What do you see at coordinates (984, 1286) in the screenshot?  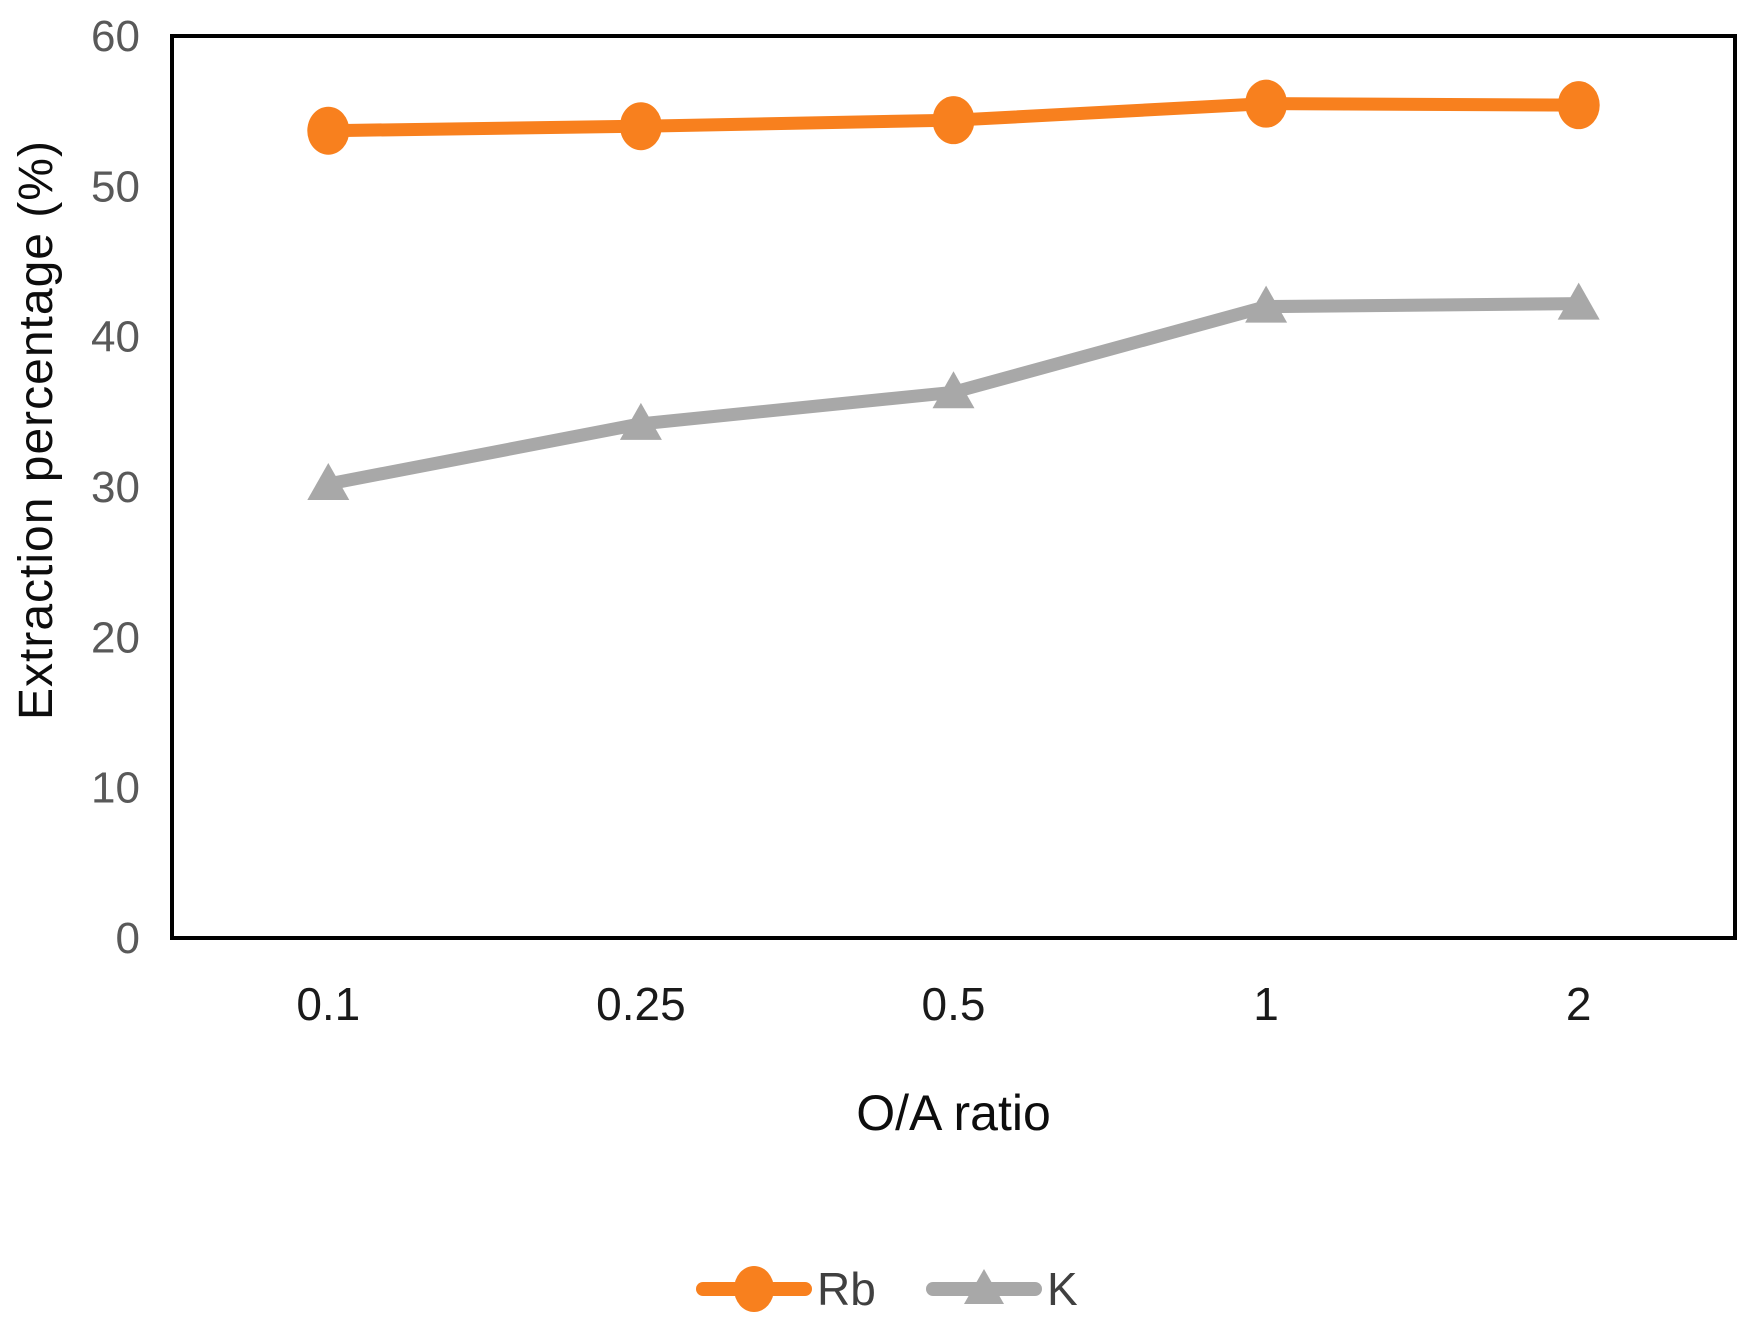 I see `legend-k-triangle-marker-icon` at bounding box center [984, 1286].